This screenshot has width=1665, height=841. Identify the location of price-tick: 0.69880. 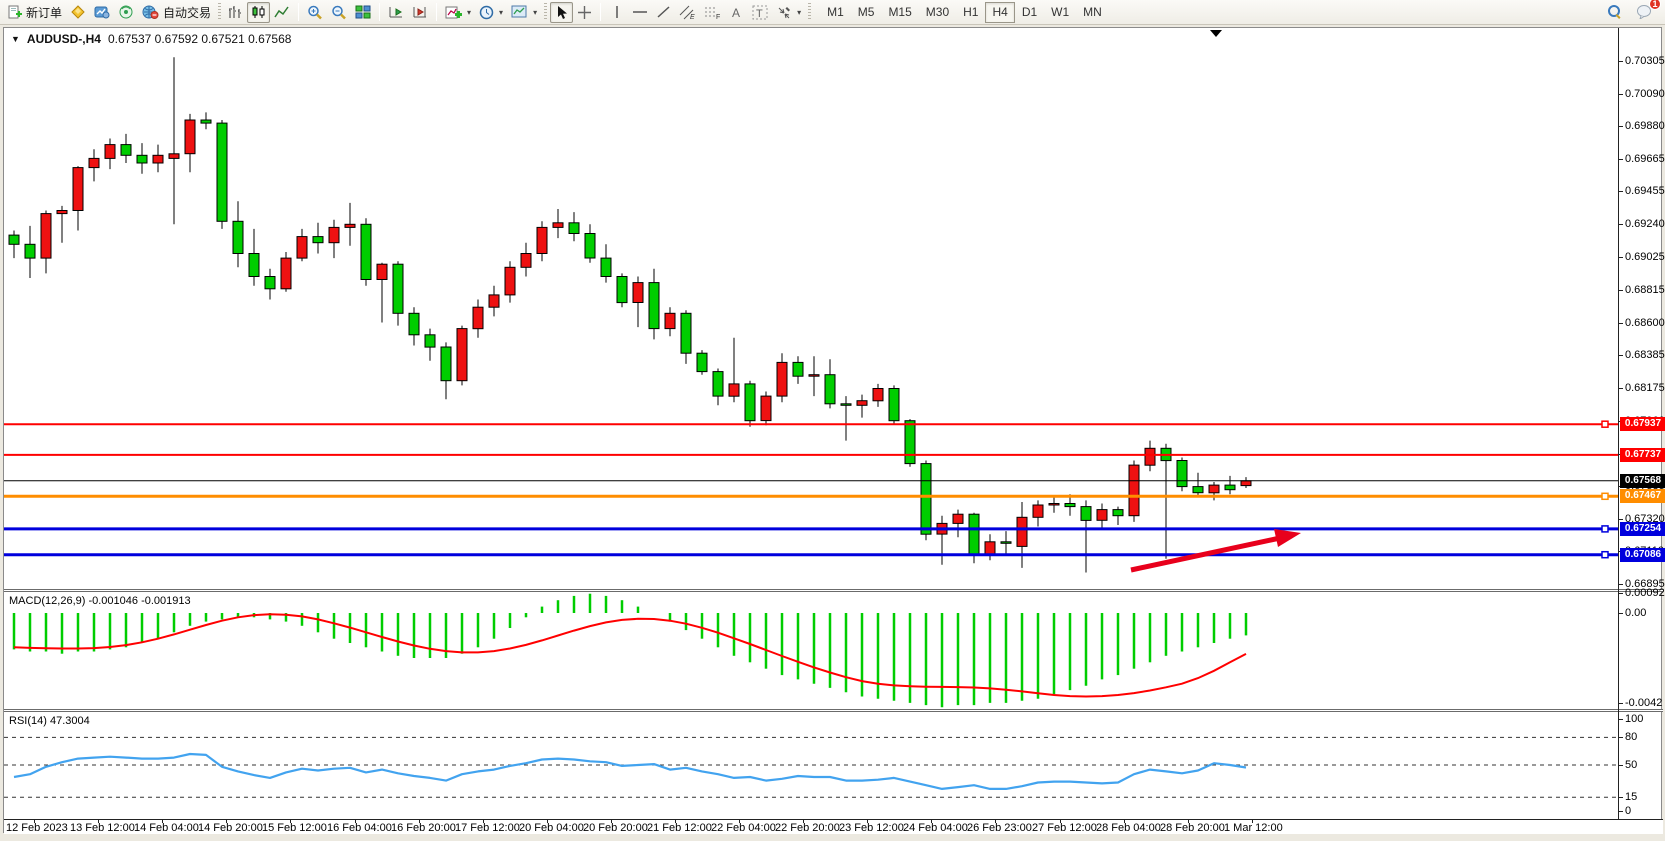
(1645, 126).